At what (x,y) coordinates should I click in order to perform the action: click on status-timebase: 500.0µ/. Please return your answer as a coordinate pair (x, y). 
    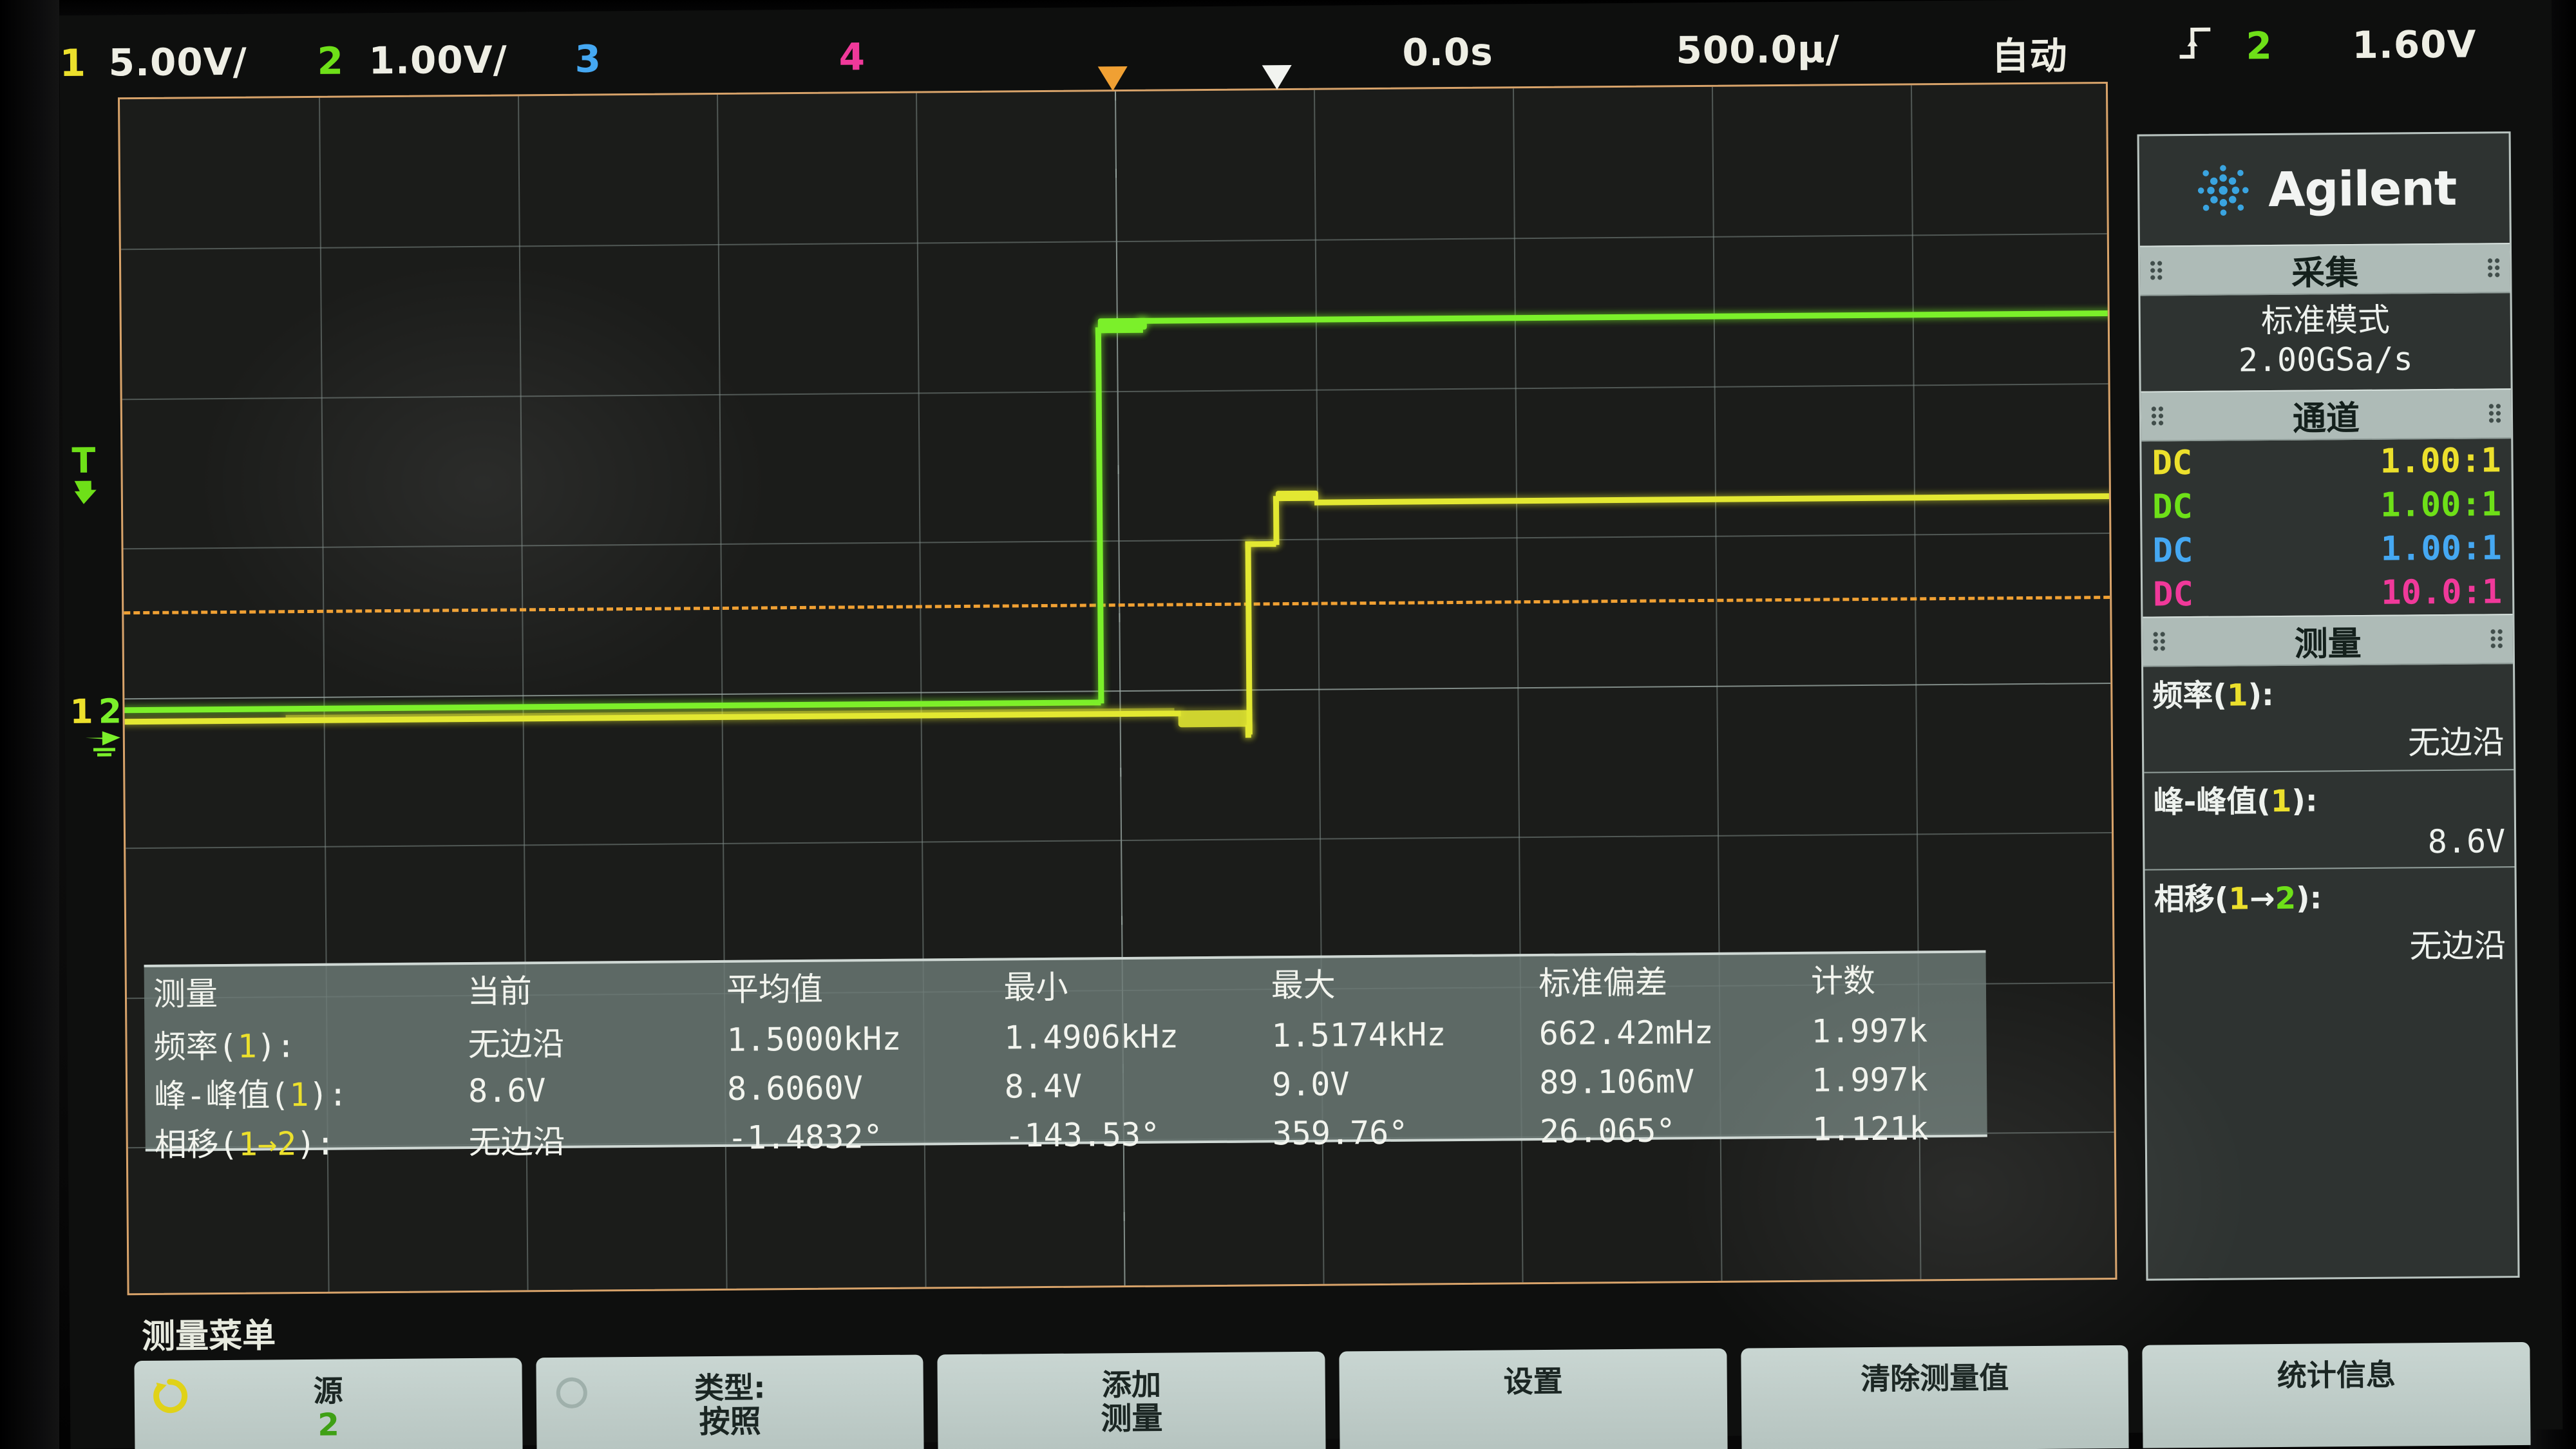
    Looking at the image, I should click on (1758, 50).